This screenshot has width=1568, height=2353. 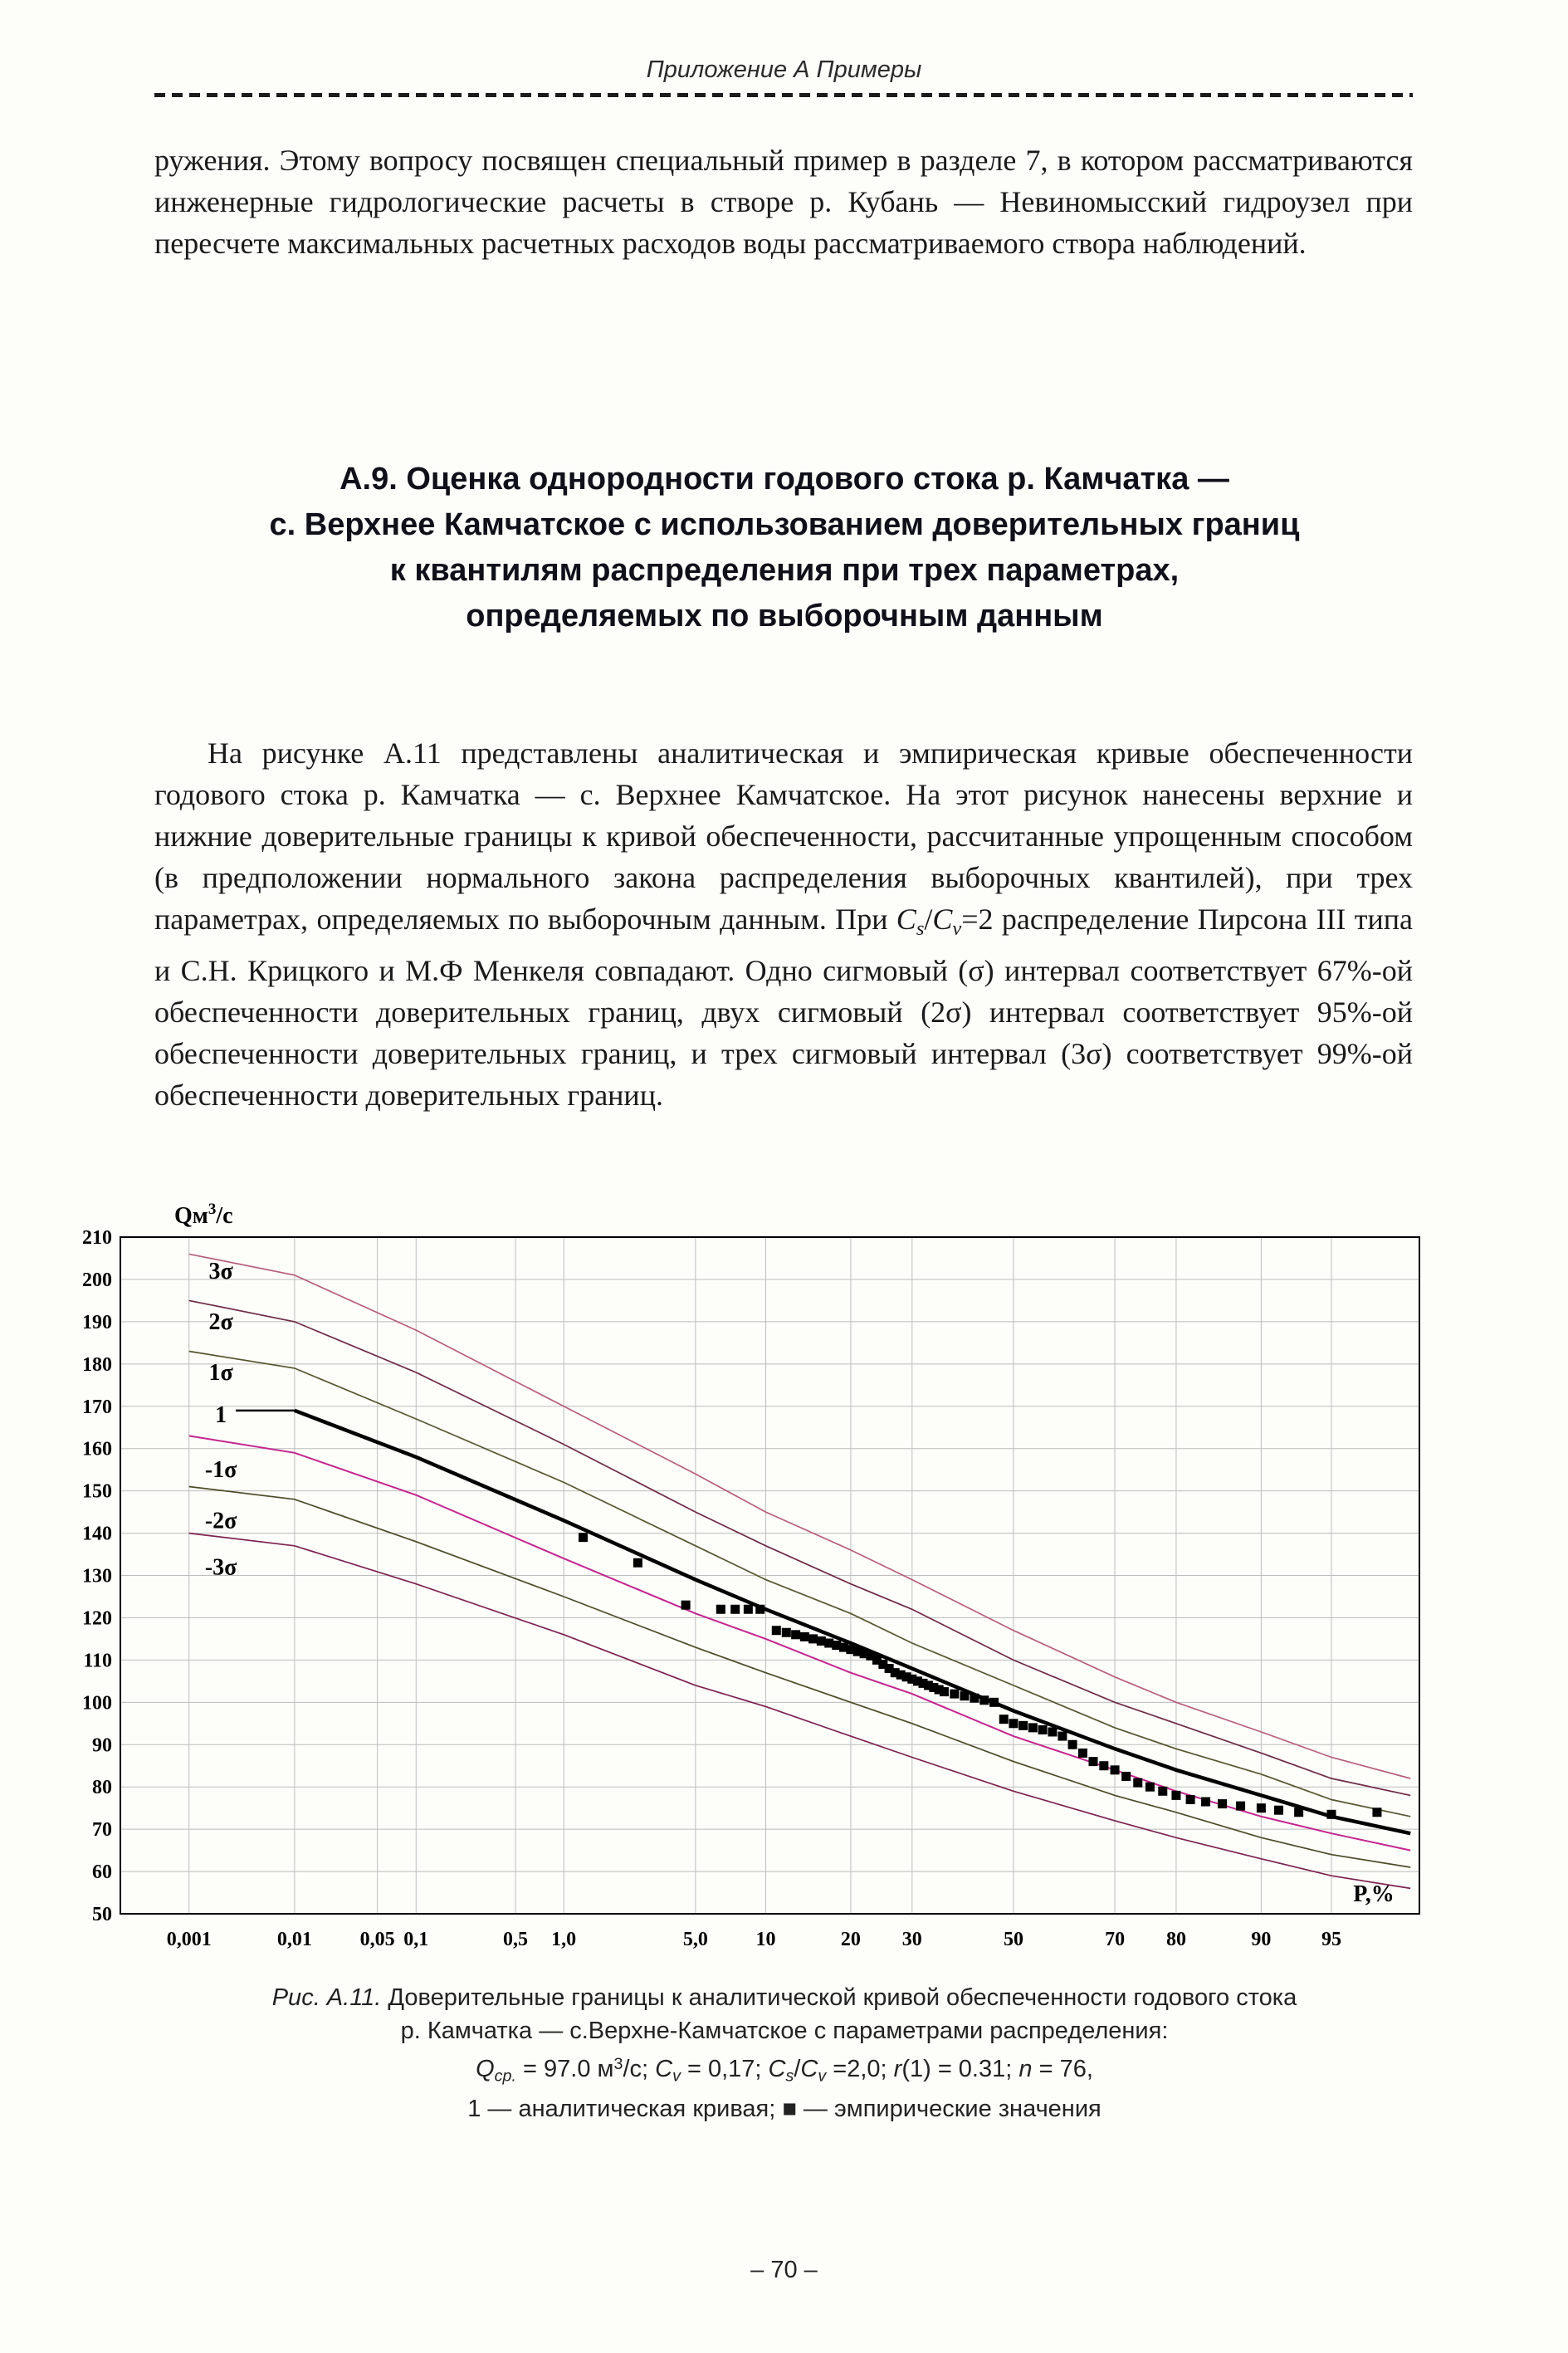 What do you see at coordinates (724, 2068) in the screenshot?
I see `caption-cv-value: = 0,17;` at bounding box center [724, 2068].